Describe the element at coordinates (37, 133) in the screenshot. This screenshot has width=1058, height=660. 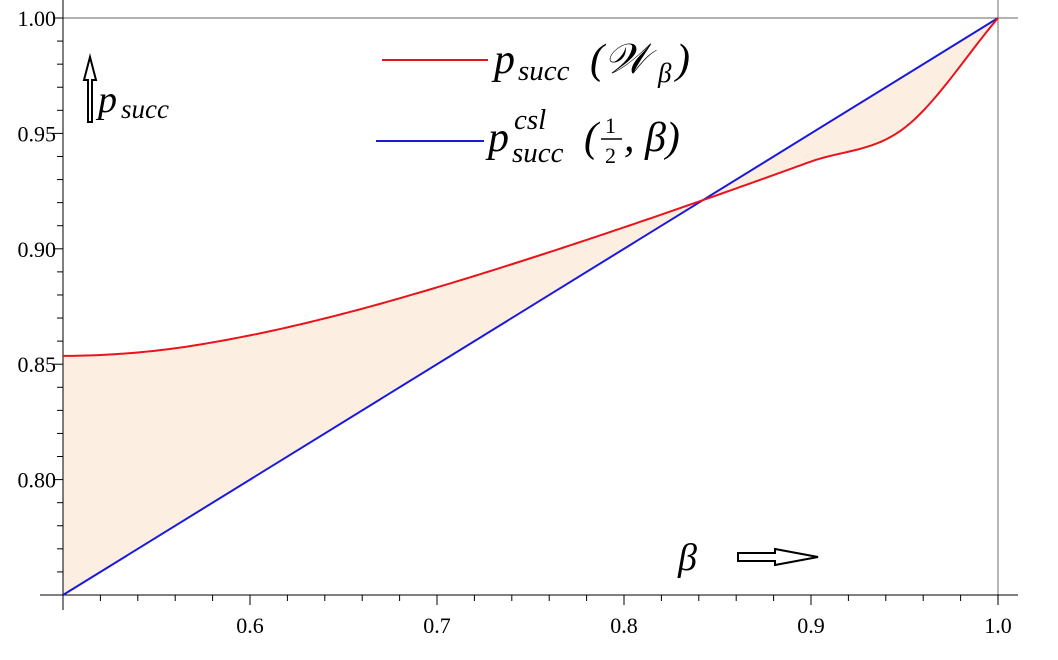
I see `y-tick-label: 0.95` at that location.